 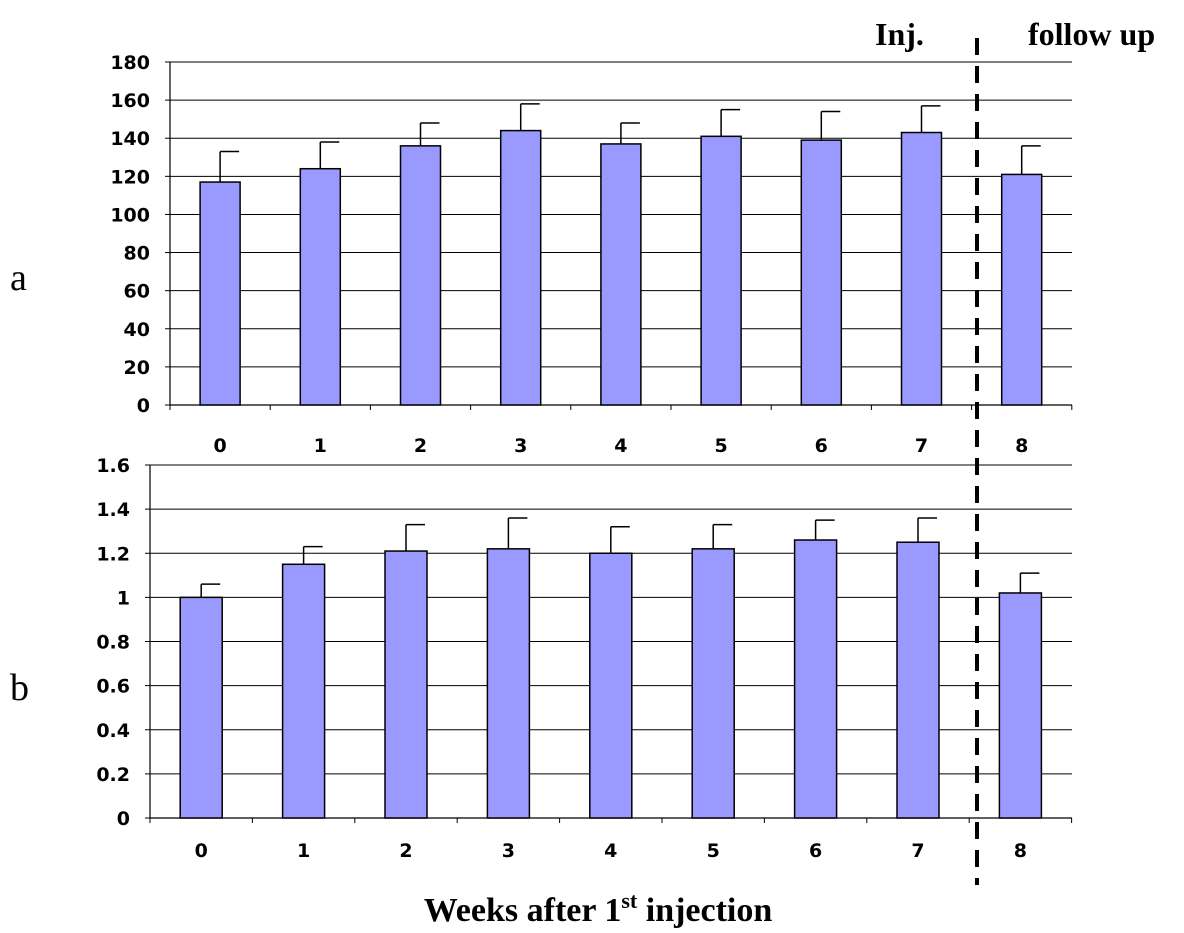 I want to click on y-tick-label: 0.2, so click(x=113, y=775).